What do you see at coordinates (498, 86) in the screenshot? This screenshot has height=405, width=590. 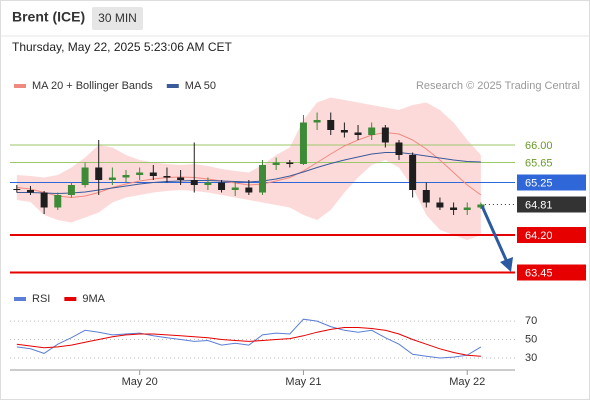 I see `source: Research © 2025 Trading Central` at bounding box center [498, 86].